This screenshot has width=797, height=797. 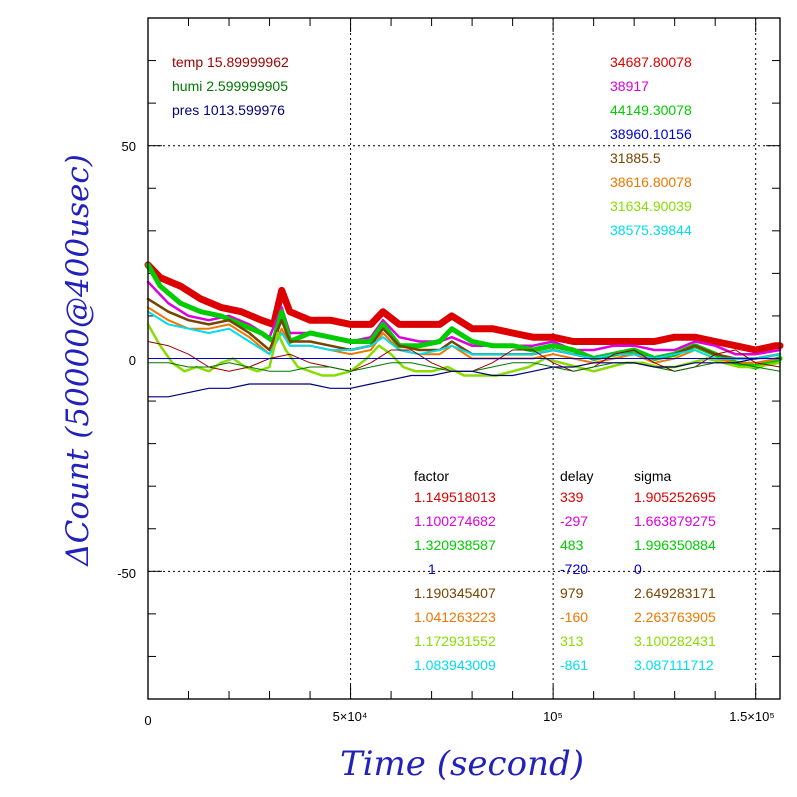 I want to click on y-tick-label-50: 50, so click(x=129, y=146).